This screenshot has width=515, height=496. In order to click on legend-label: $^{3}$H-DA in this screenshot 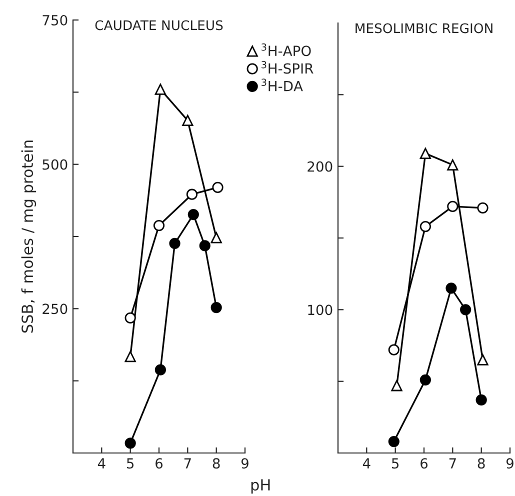, I will do `click(282, 85)`.